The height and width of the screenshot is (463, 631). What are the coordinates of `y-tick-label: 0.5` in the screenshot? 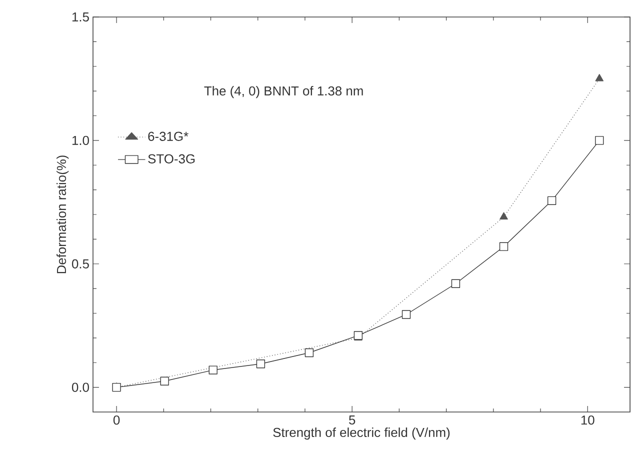 It's located at (80, 263).